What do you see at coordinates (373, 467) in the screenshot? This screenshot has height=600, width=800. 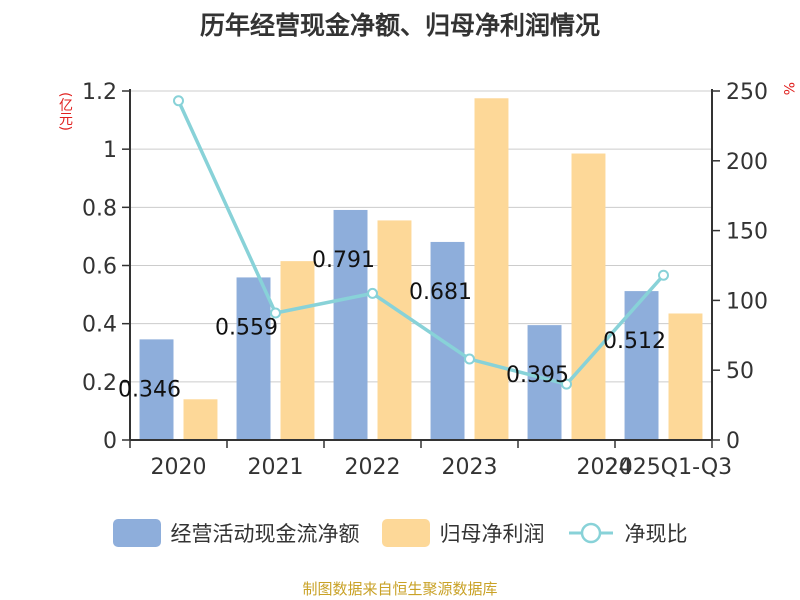 I see `x-tick-label: 2022` at bounding box center [373, 467].